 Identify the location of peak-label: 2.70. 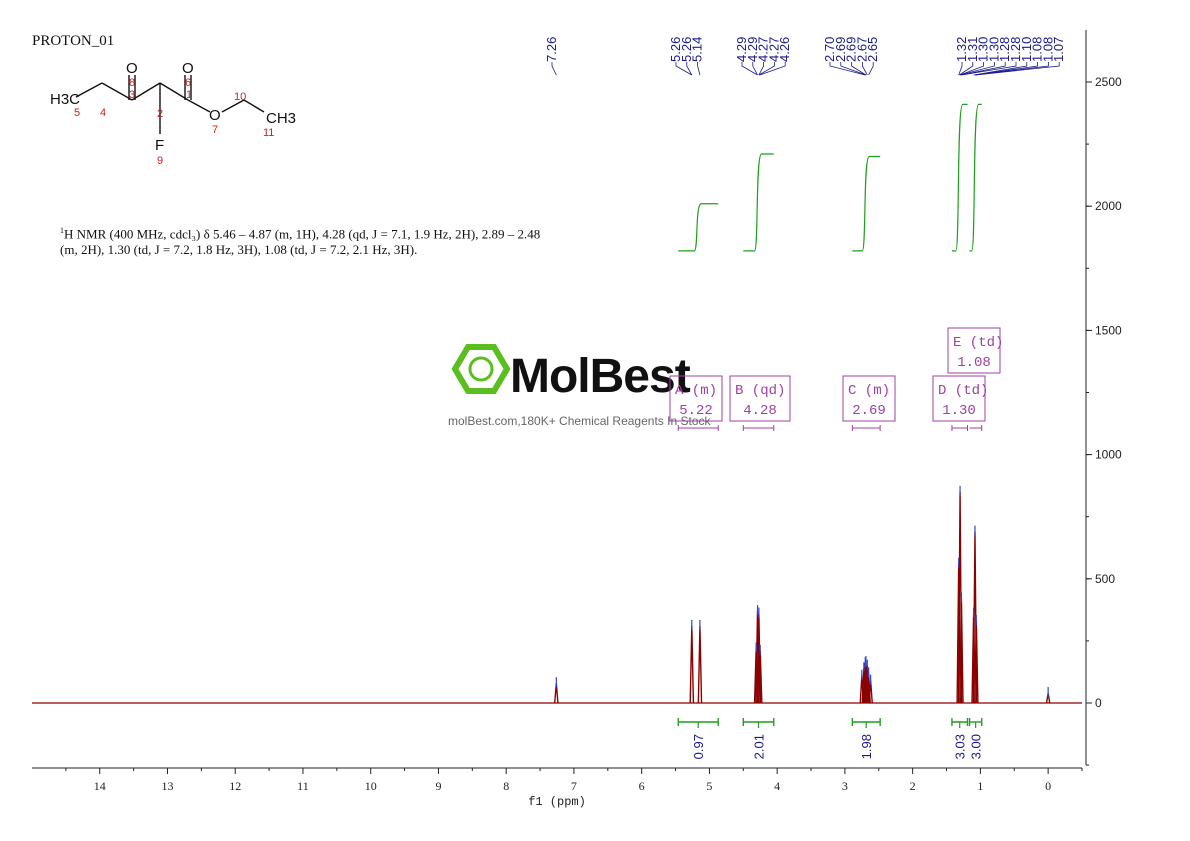
(829, 49).